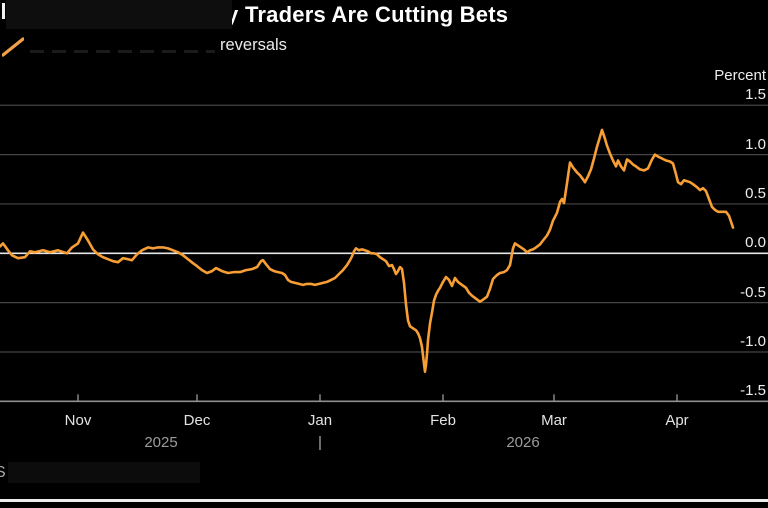 The height and width of the screenshot is (508, 768). What do you see at coordinates (755, 144) in the screenshot?
I see `y-tick-label: 1.0` at bounding box center [755, 144].